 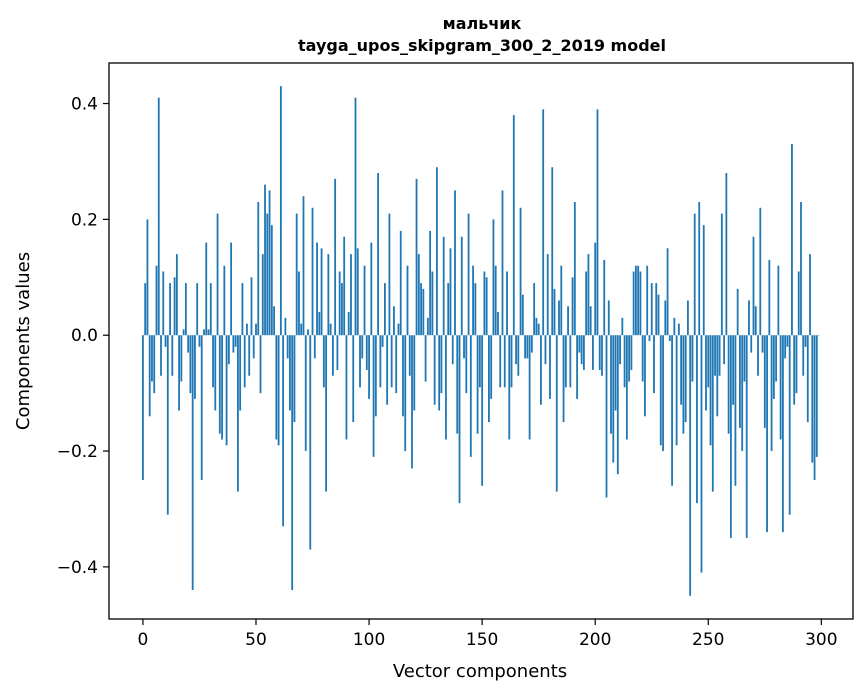 I want to click on y-axis-label: Components values, so click(x=23, y=341).